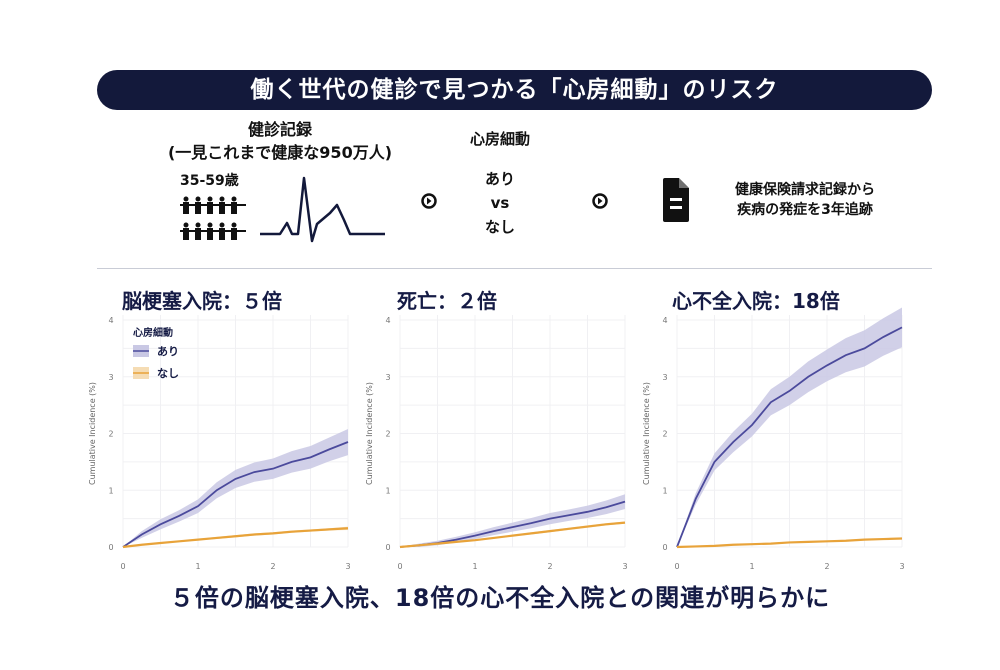 Image resolution: width=1000 pixels, height=670 pixels. I want to click on legend-item: なし, so click(168, 373).